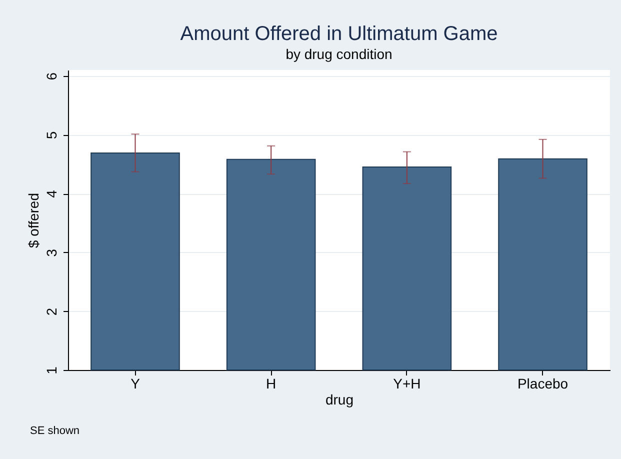  I want to click on y-axis-title: $ offered, so click(34, 220).